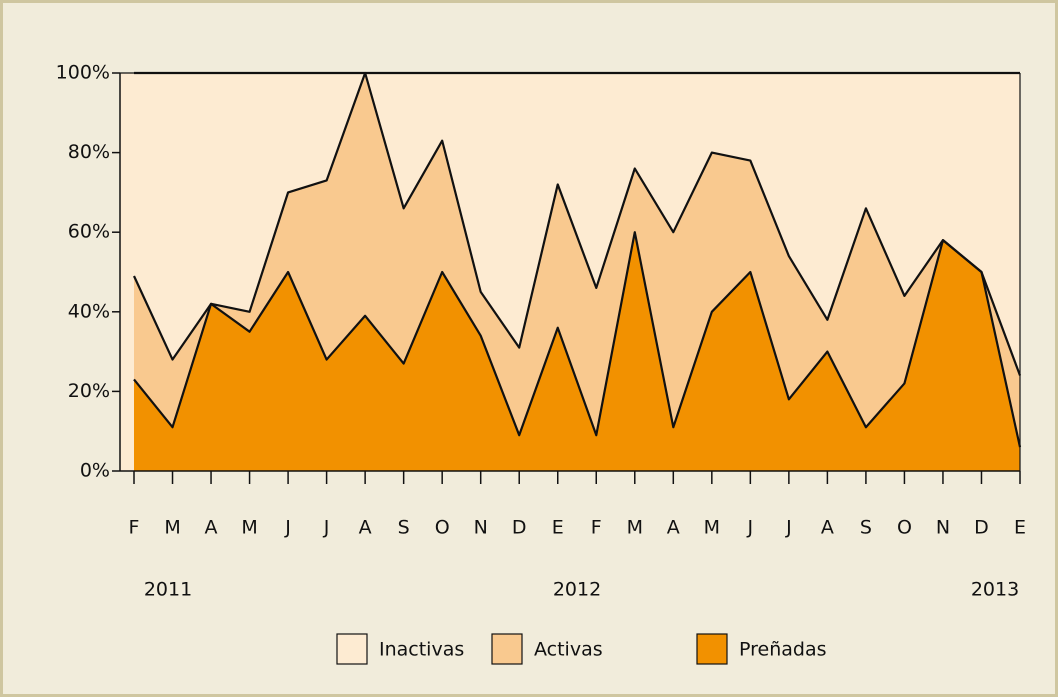 The width and height of the screenshot is (1058, 697). I want to click on y-tick-label: 0%, so click(95, 471).